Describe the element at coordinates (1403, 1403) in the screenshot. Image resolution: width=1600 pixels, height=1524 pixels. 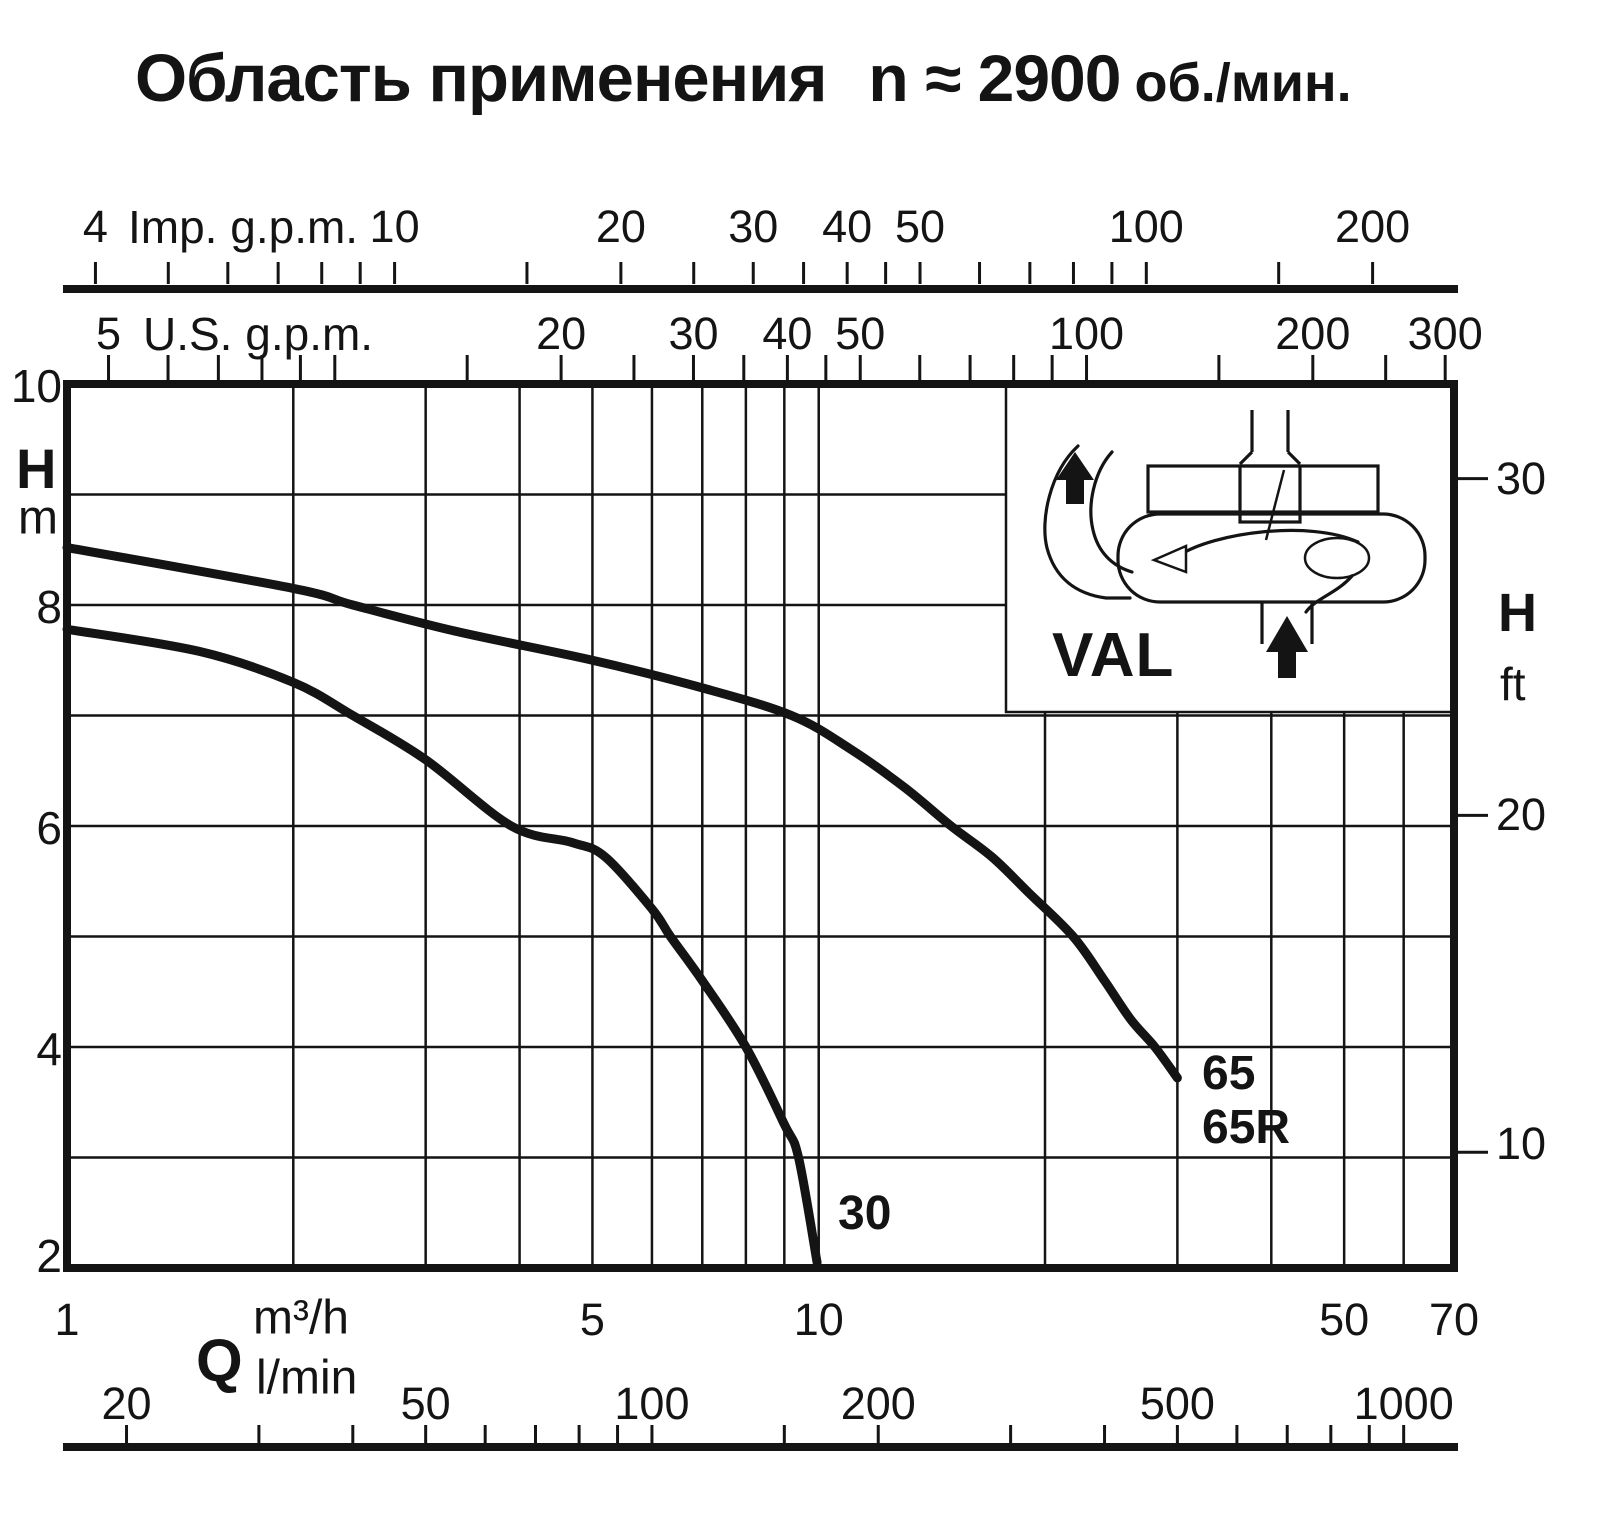
I see `tick-label-lmin-1000: 1000` at that location.